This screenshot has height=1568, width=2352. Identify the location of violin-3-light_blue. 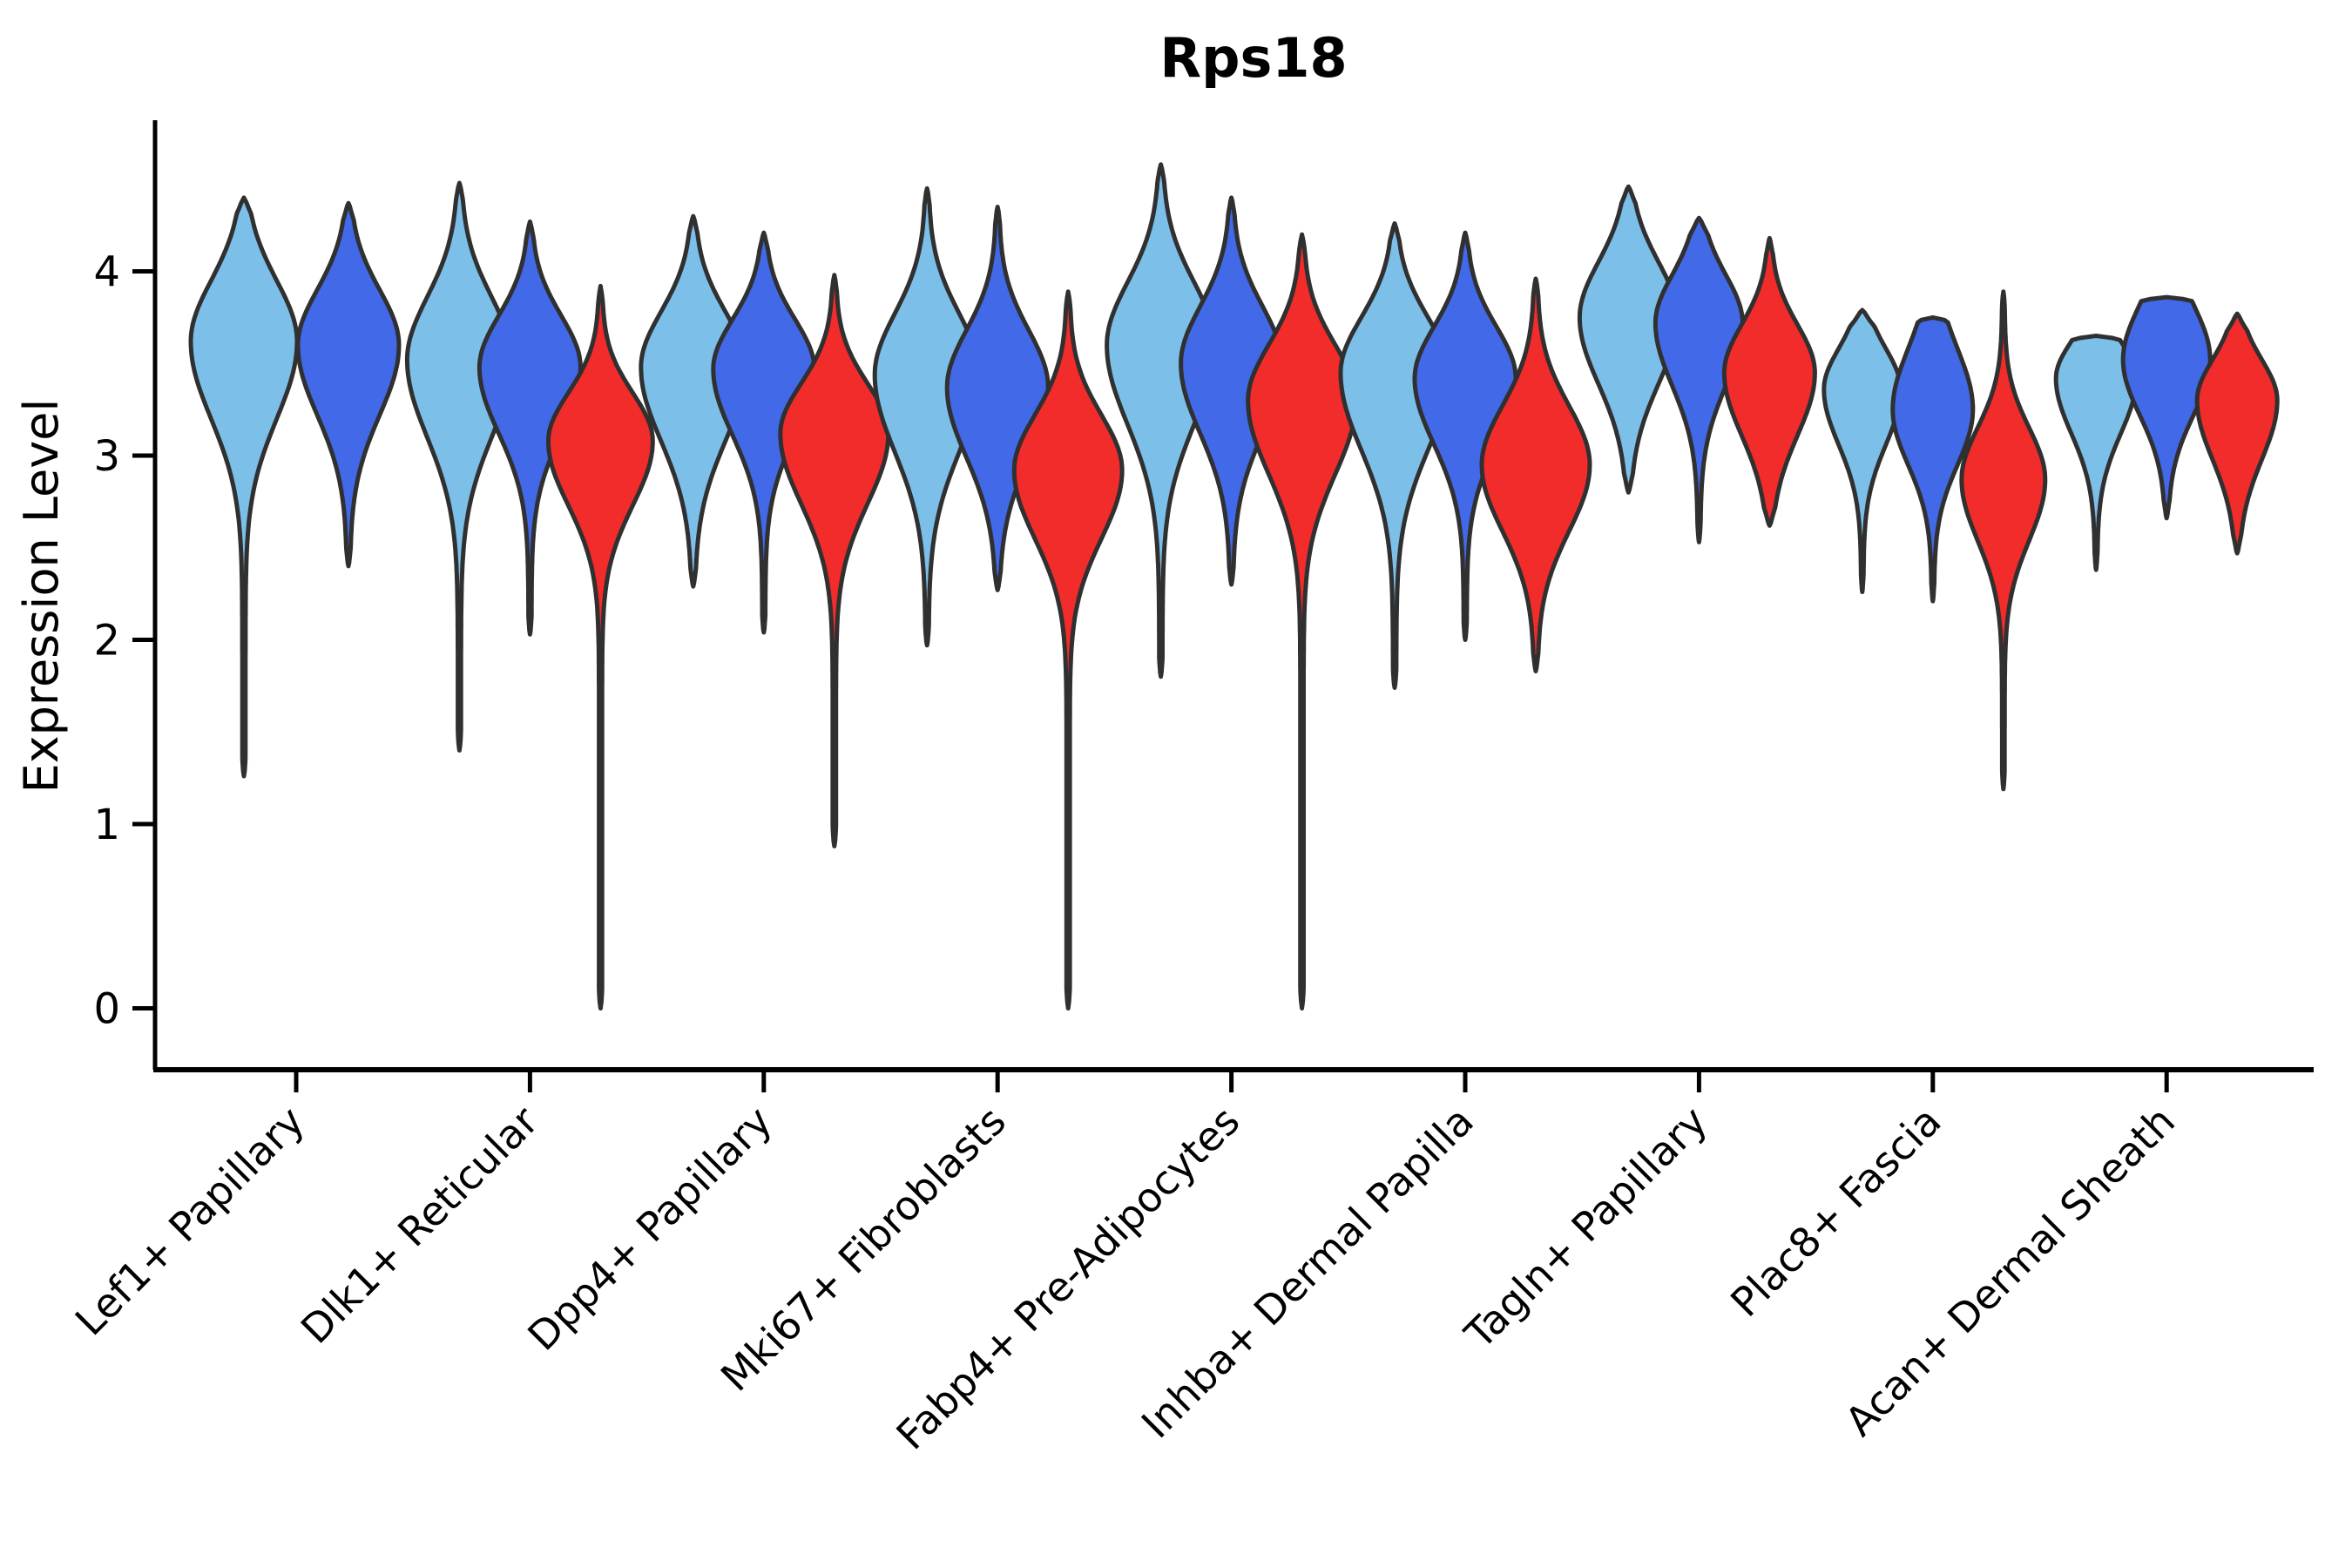
(927, 417).